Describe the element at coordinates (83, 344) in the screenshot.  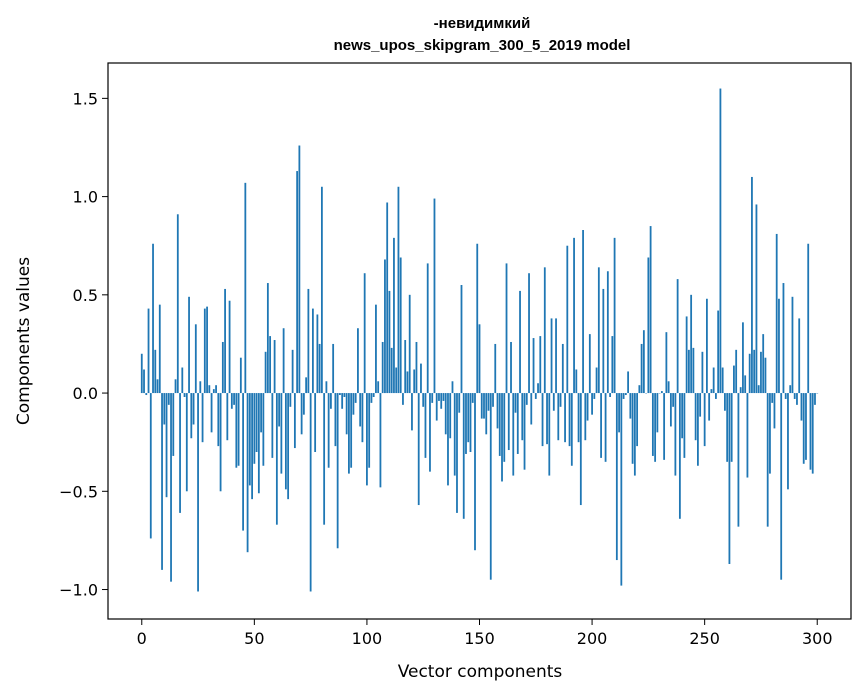
I see `y-axis-ticks: −1.0 −0.5 0.0 0.5 1.0 1.5` at that location.